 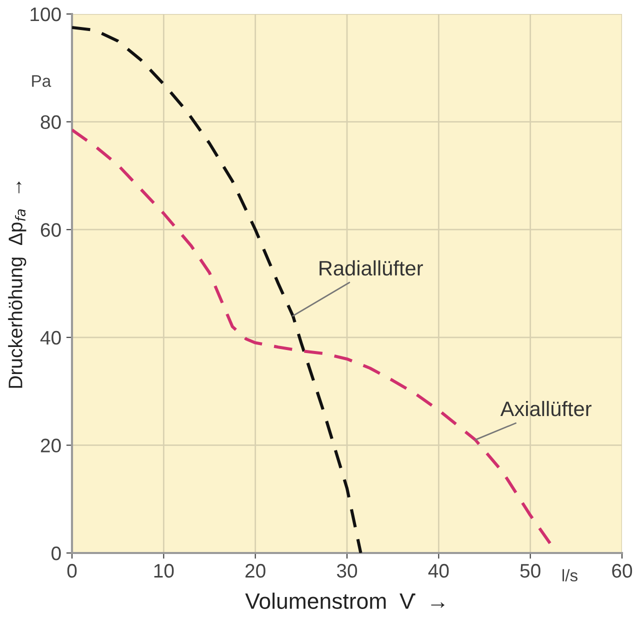 What do you see at coordinates (50, 337) in the screenshot?
I see `y-tick-label: 40` at bounding box center [50, 337].